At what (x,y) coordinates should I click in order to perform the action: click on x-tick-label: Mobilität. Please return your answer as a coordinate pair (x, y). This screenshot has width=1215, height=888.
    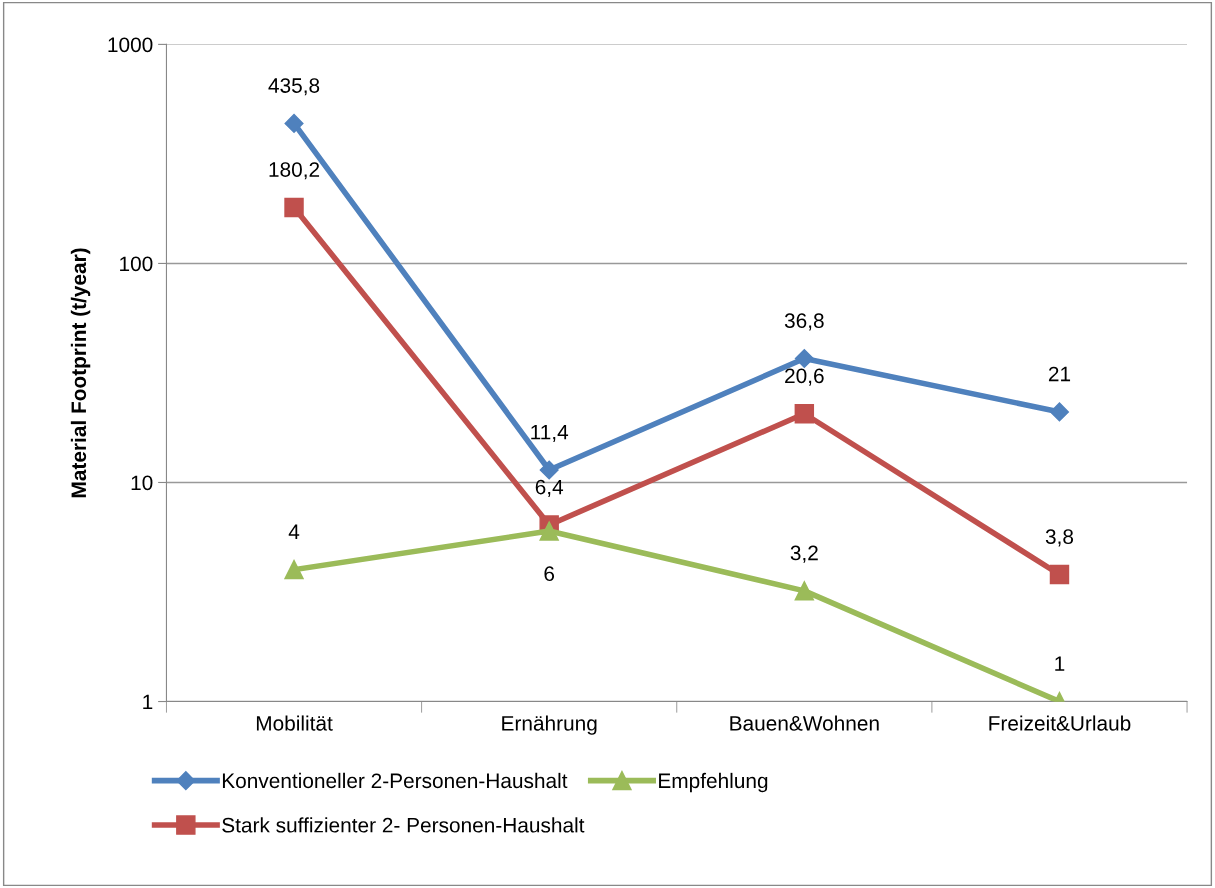
    Looking at the image, I should click on (294, 723).